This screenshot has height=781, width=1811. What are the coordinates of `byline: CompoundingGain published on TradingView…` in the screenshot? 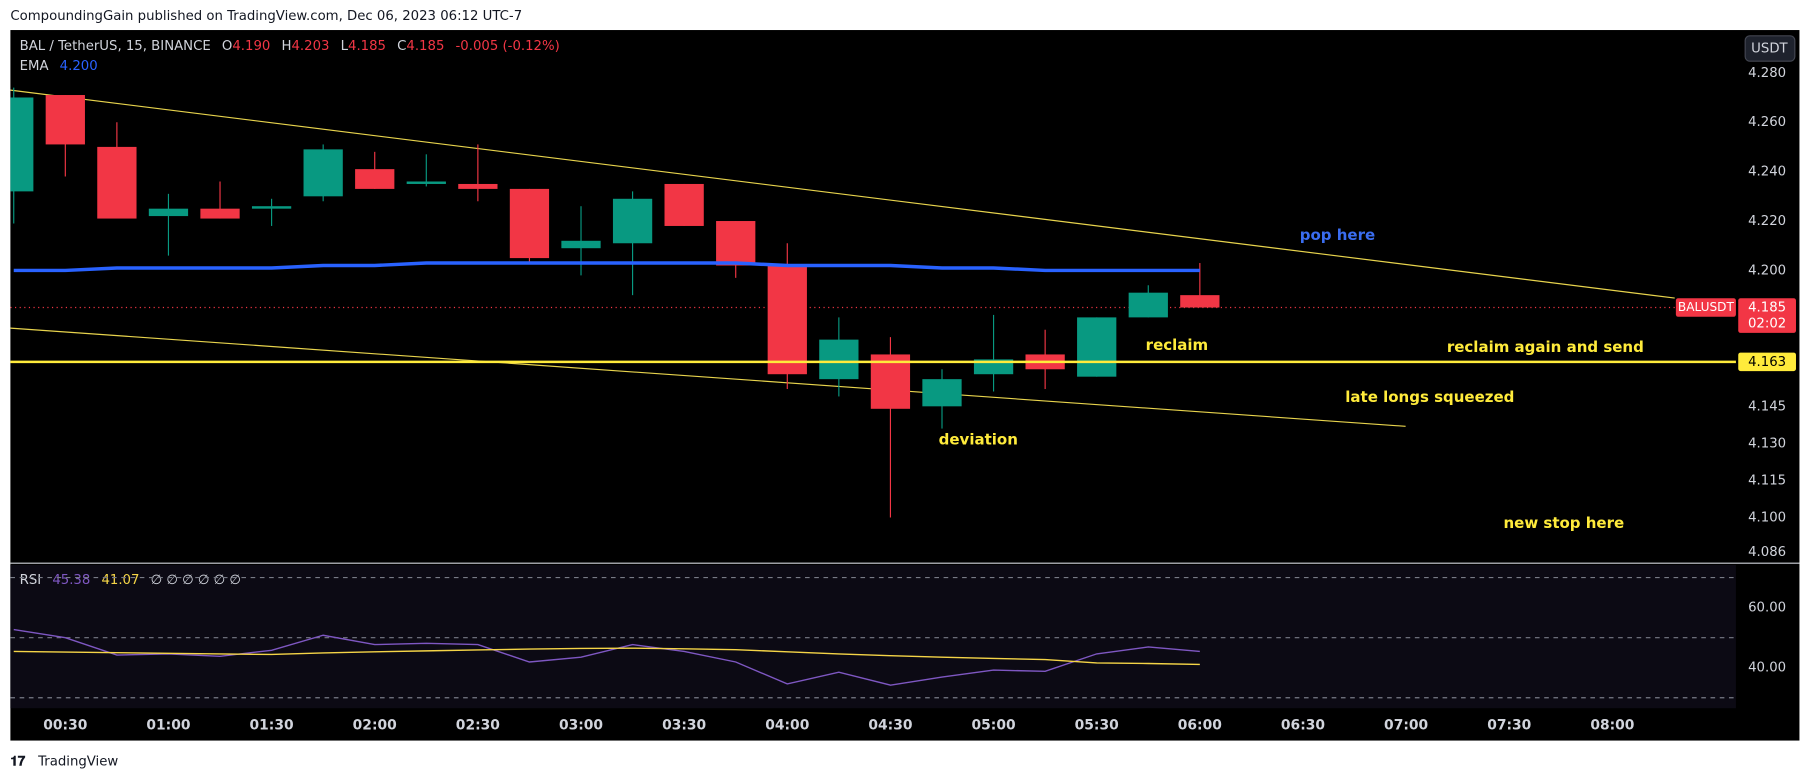 It's located at (266, 16).